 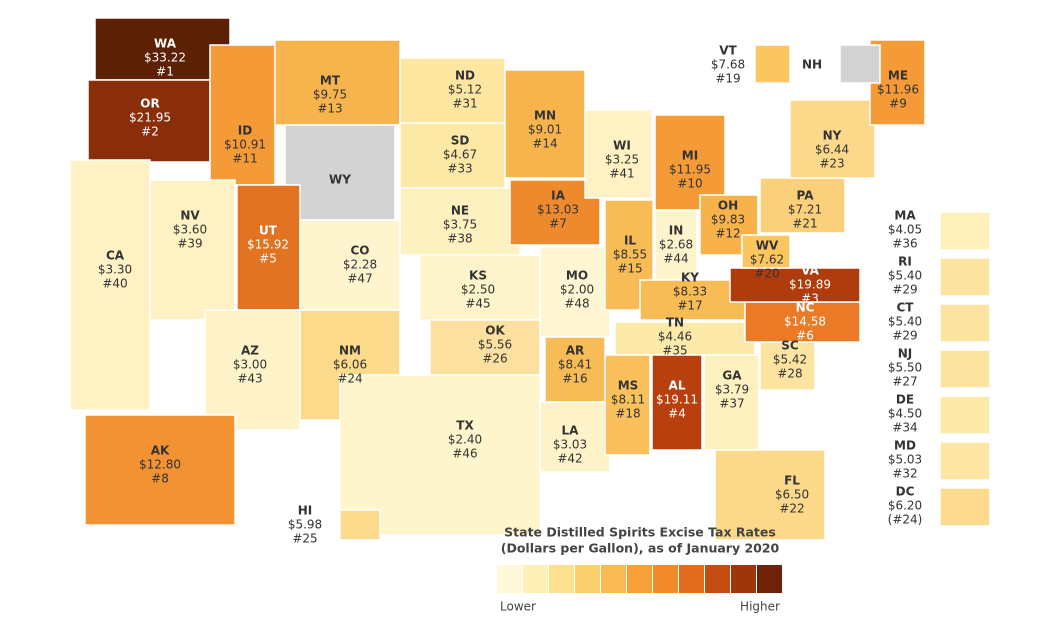 What do you see at coordinates (905, 520) in the screenshot?
I see `state-rank: (#24)` at bounding box center [905, 520].